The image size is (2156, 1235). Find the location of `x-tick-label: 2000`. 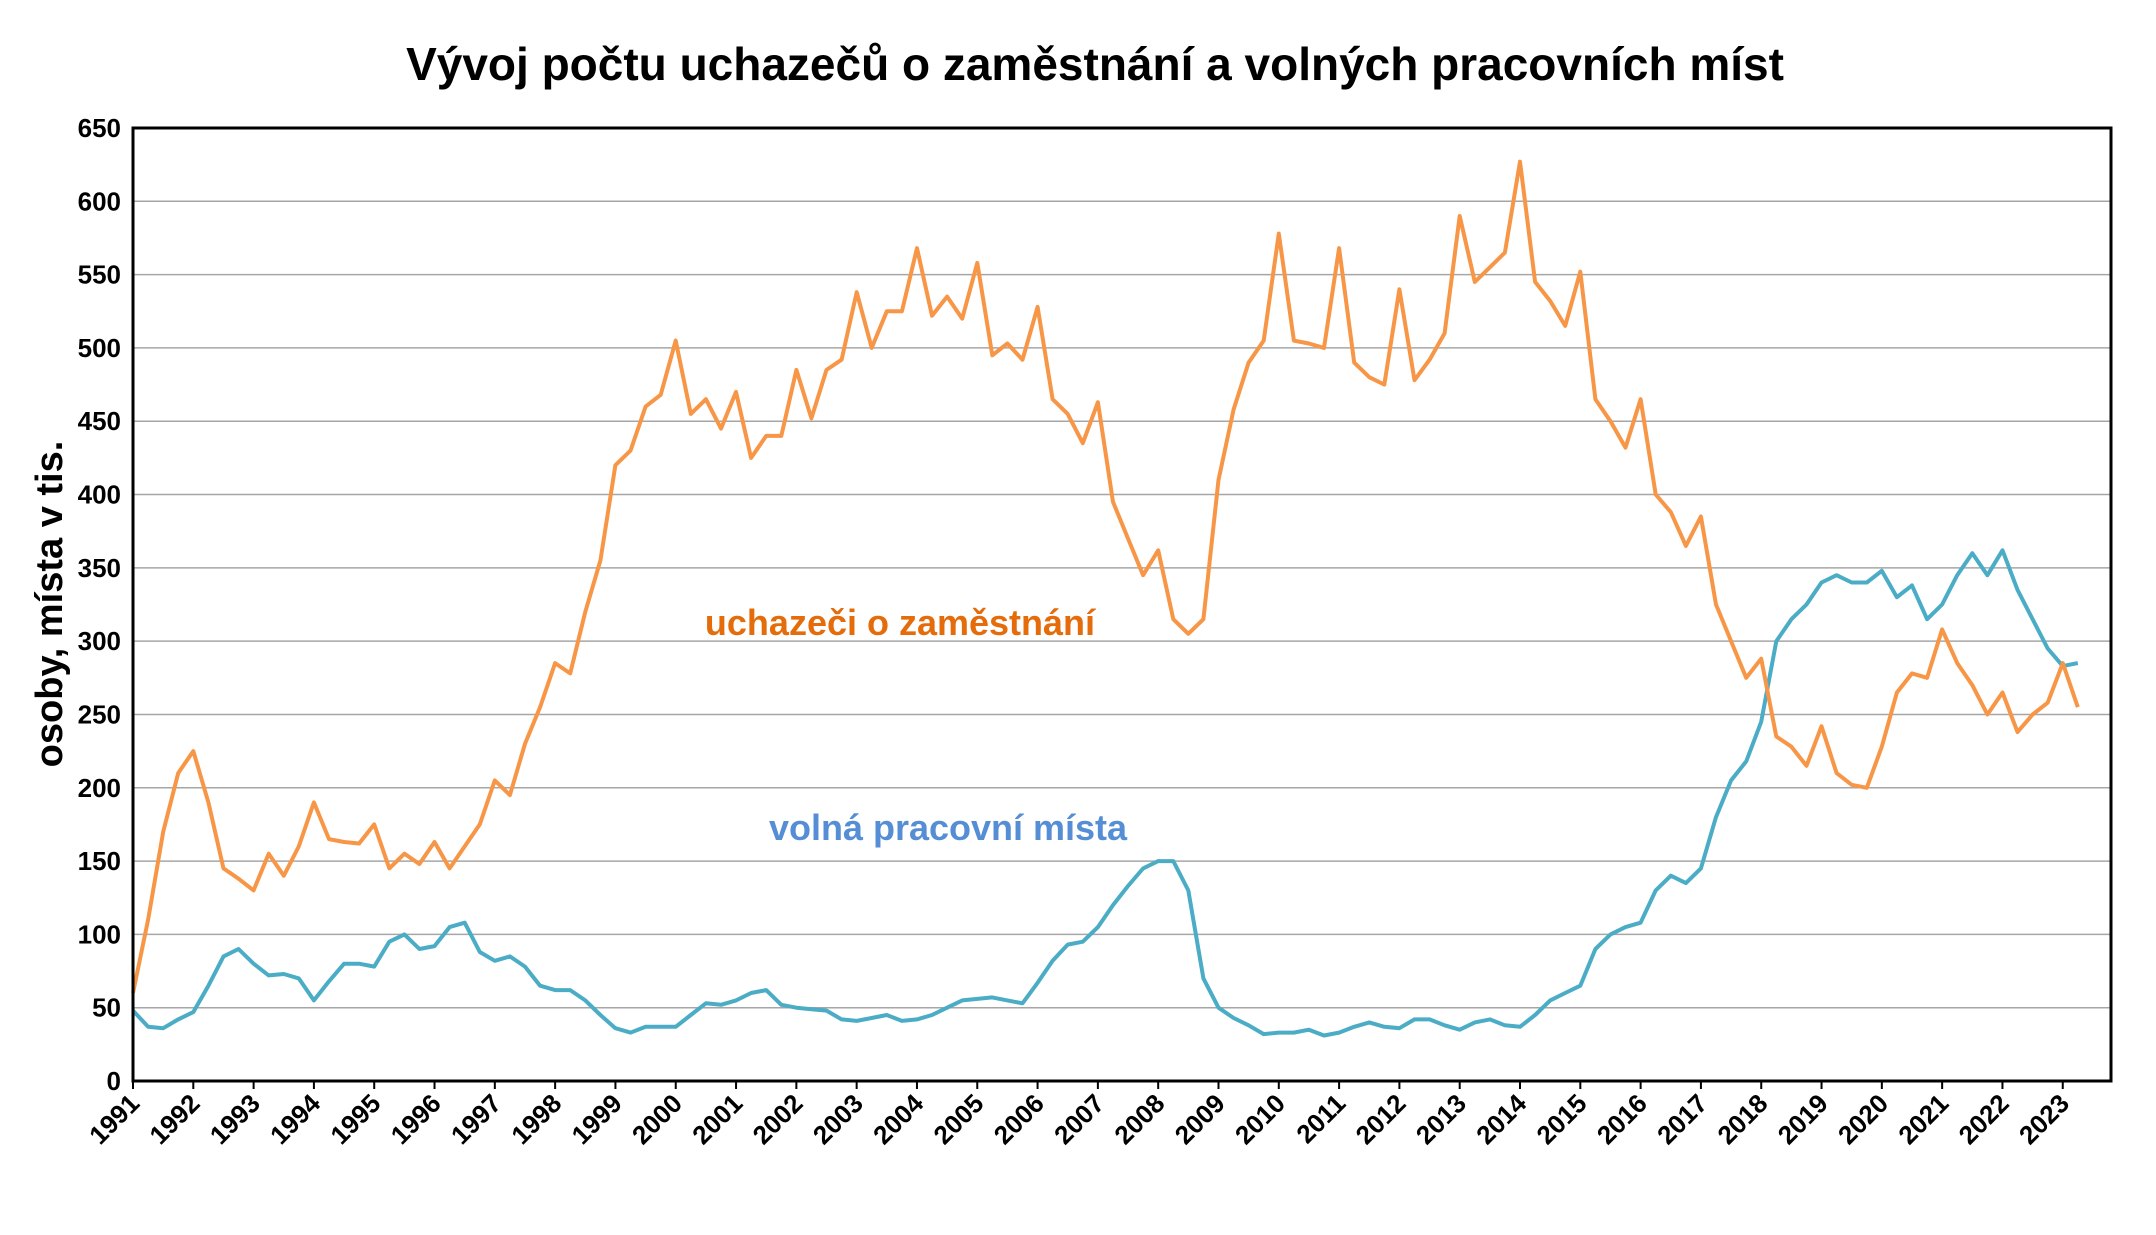

x-tick-label: 2000 is located at coordinates (657, 1119).